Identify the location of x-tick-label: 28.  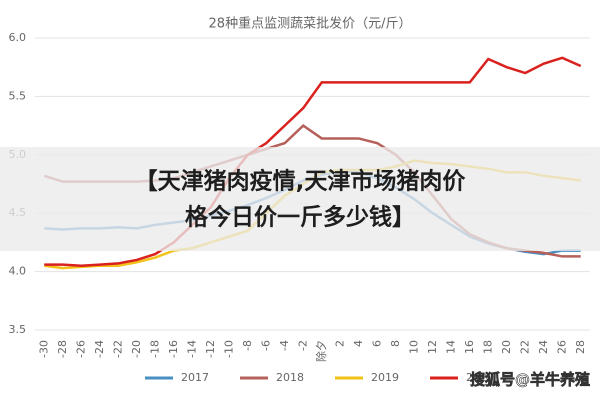
(580, 347).